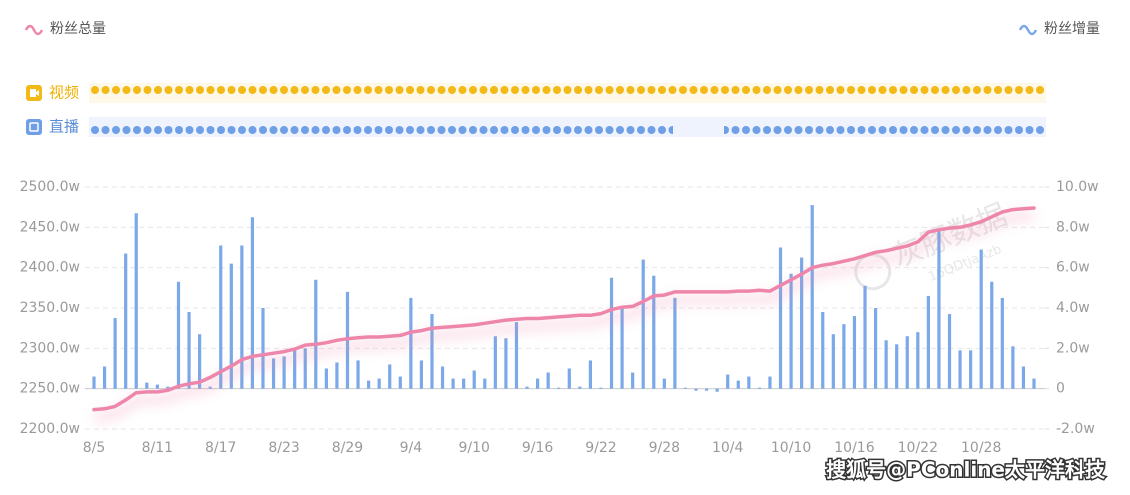 This screenshot has width=1130, height=495. What do you see at coordinates (473, 448) in the screenshot?
I see `x-tick-label: 9/10` at bounding box center [473, 448].